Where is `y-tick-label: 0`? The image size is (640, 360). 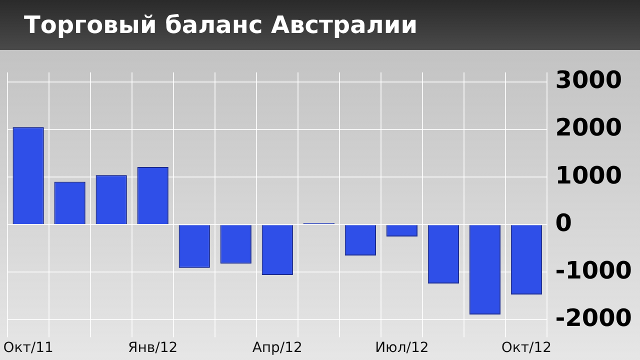
y-tick-label: 0 is located at coordinates (563, 222).